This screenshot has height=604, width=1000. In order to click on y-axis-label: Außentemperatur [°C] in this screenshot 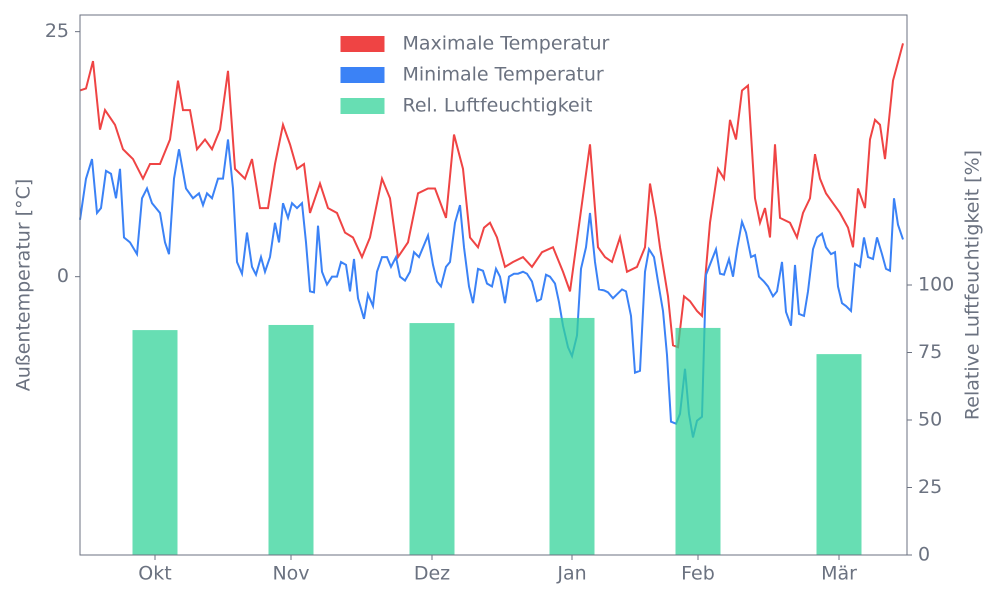, I will do `click(24, 285)`.